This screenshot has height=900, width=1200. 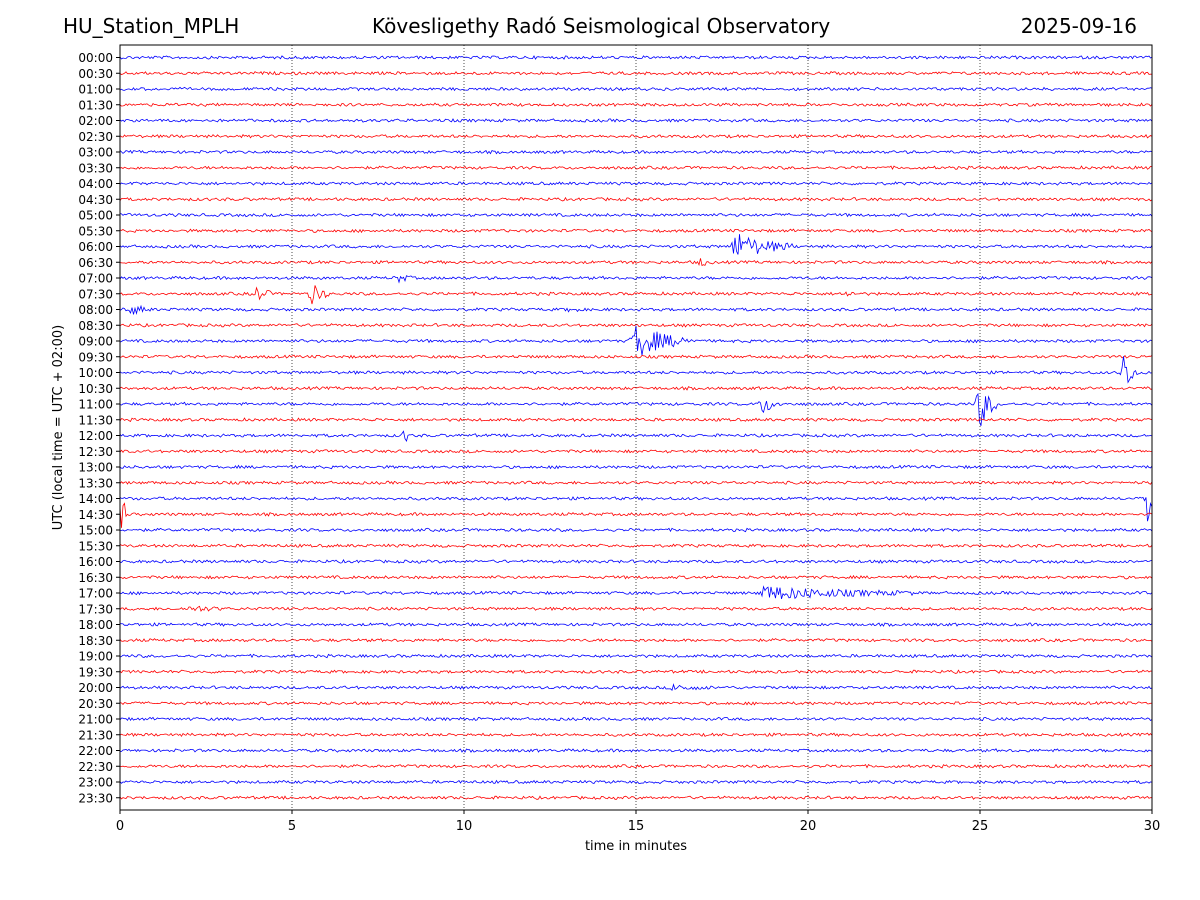 What do you see at coordinates (95, 216) in the screenshot?
I see `y-tick-label: 05:00` at bounding box center [95, 216].